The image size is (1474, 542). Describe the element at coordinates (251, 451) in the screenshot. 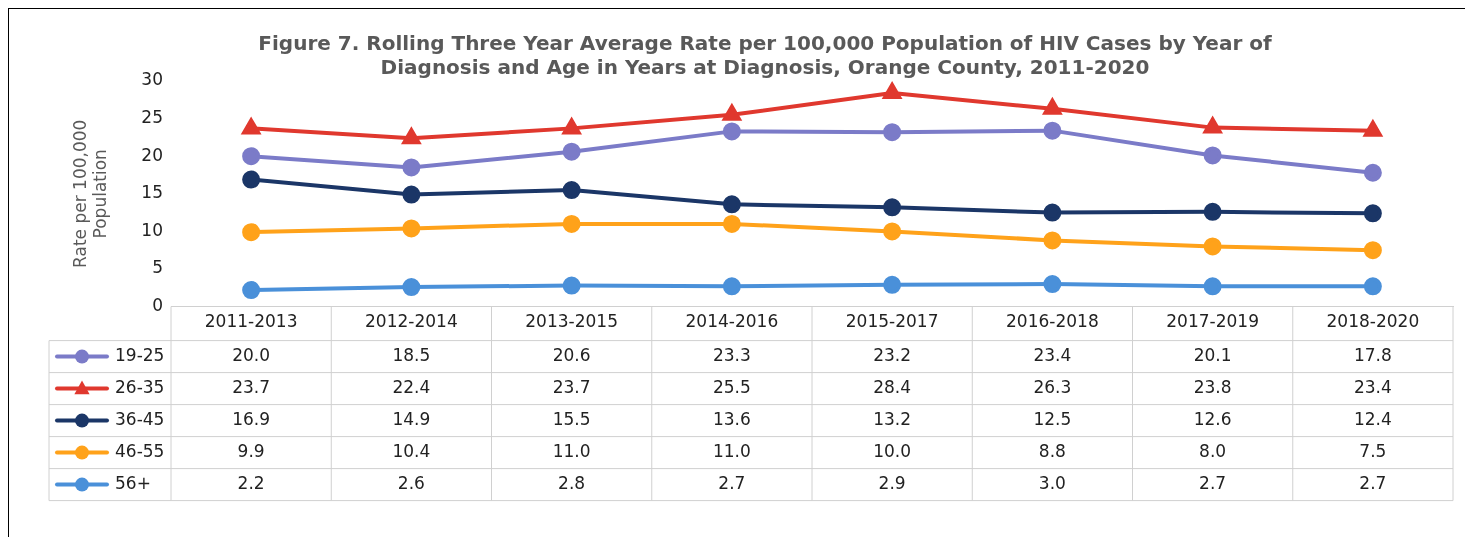

I see `data-label: 9.9` at that location.